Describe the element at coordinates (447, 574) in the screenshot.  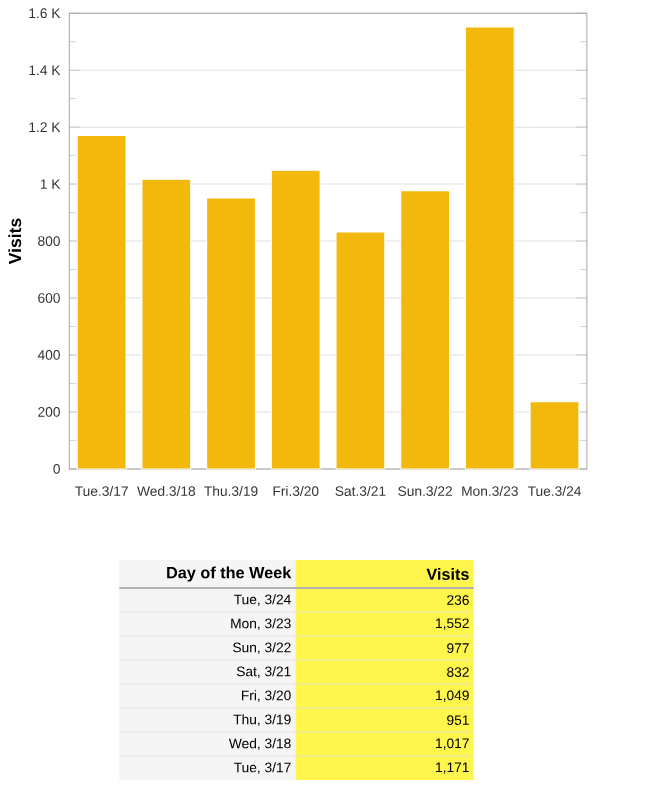
I see `text: Visits` at that location.